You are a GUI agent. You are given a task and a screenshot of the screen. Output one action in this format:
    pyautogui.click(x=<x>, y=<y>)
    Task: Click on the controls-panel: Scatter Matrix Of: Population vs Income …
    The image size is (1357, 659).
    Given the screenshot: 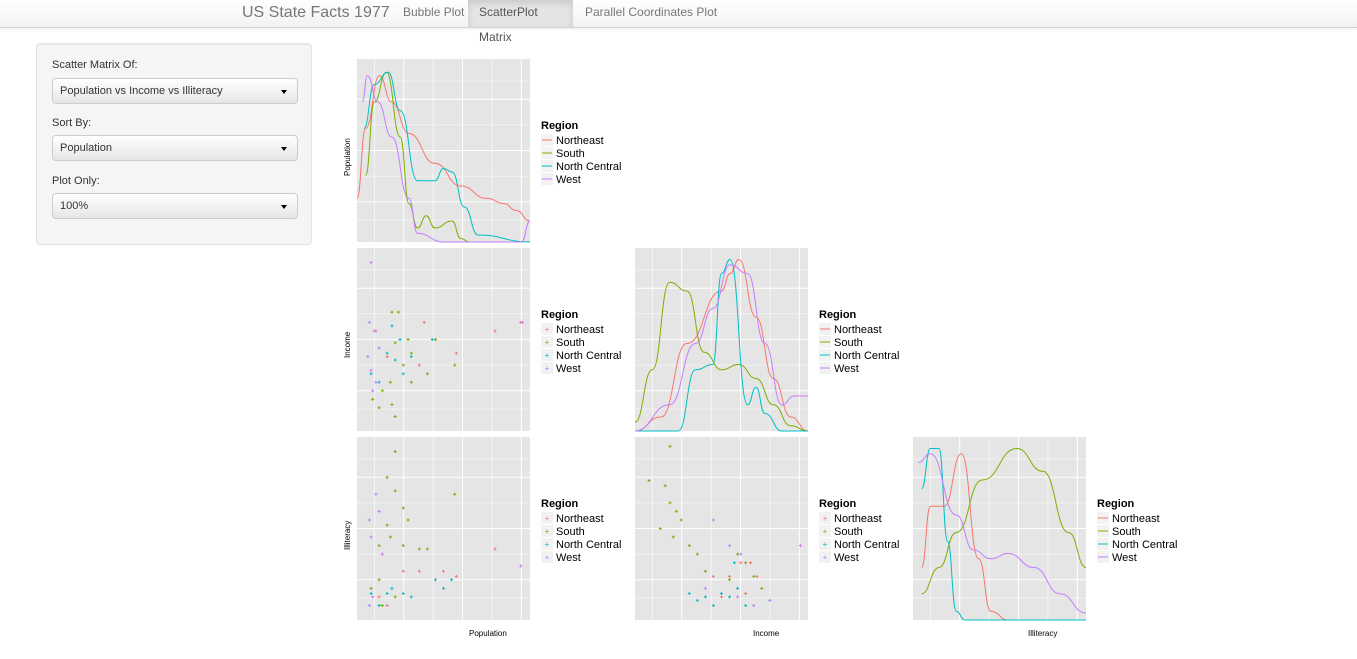 What is the action you would take?
    pyautogui.click(x=174, y=144)
    